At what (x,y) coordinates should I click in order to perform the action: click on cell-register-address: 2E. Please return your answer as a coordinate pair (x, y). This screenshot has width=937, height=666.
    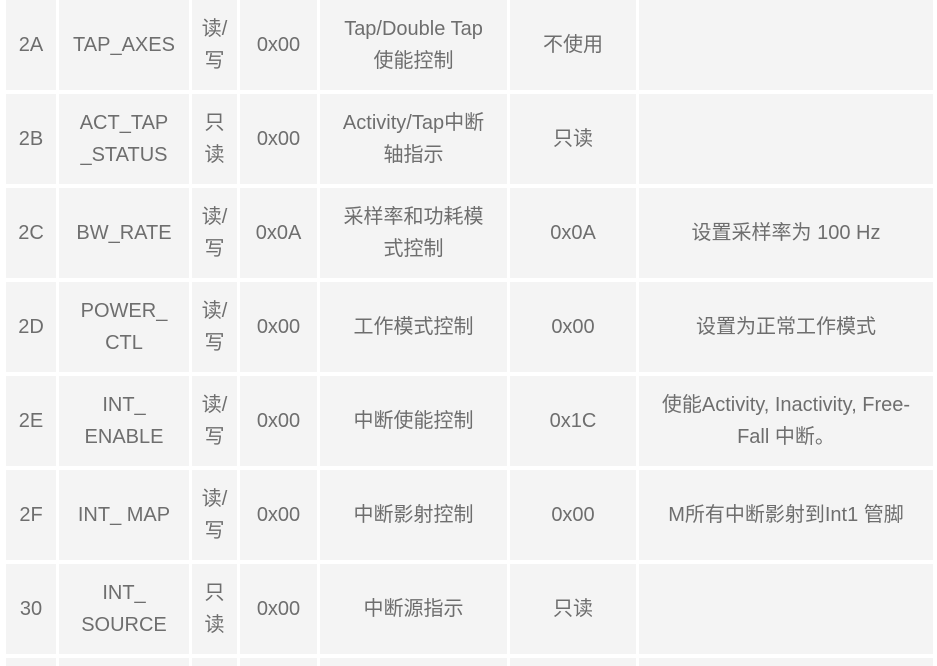
    Looking at the image, I should click on (31, 421).